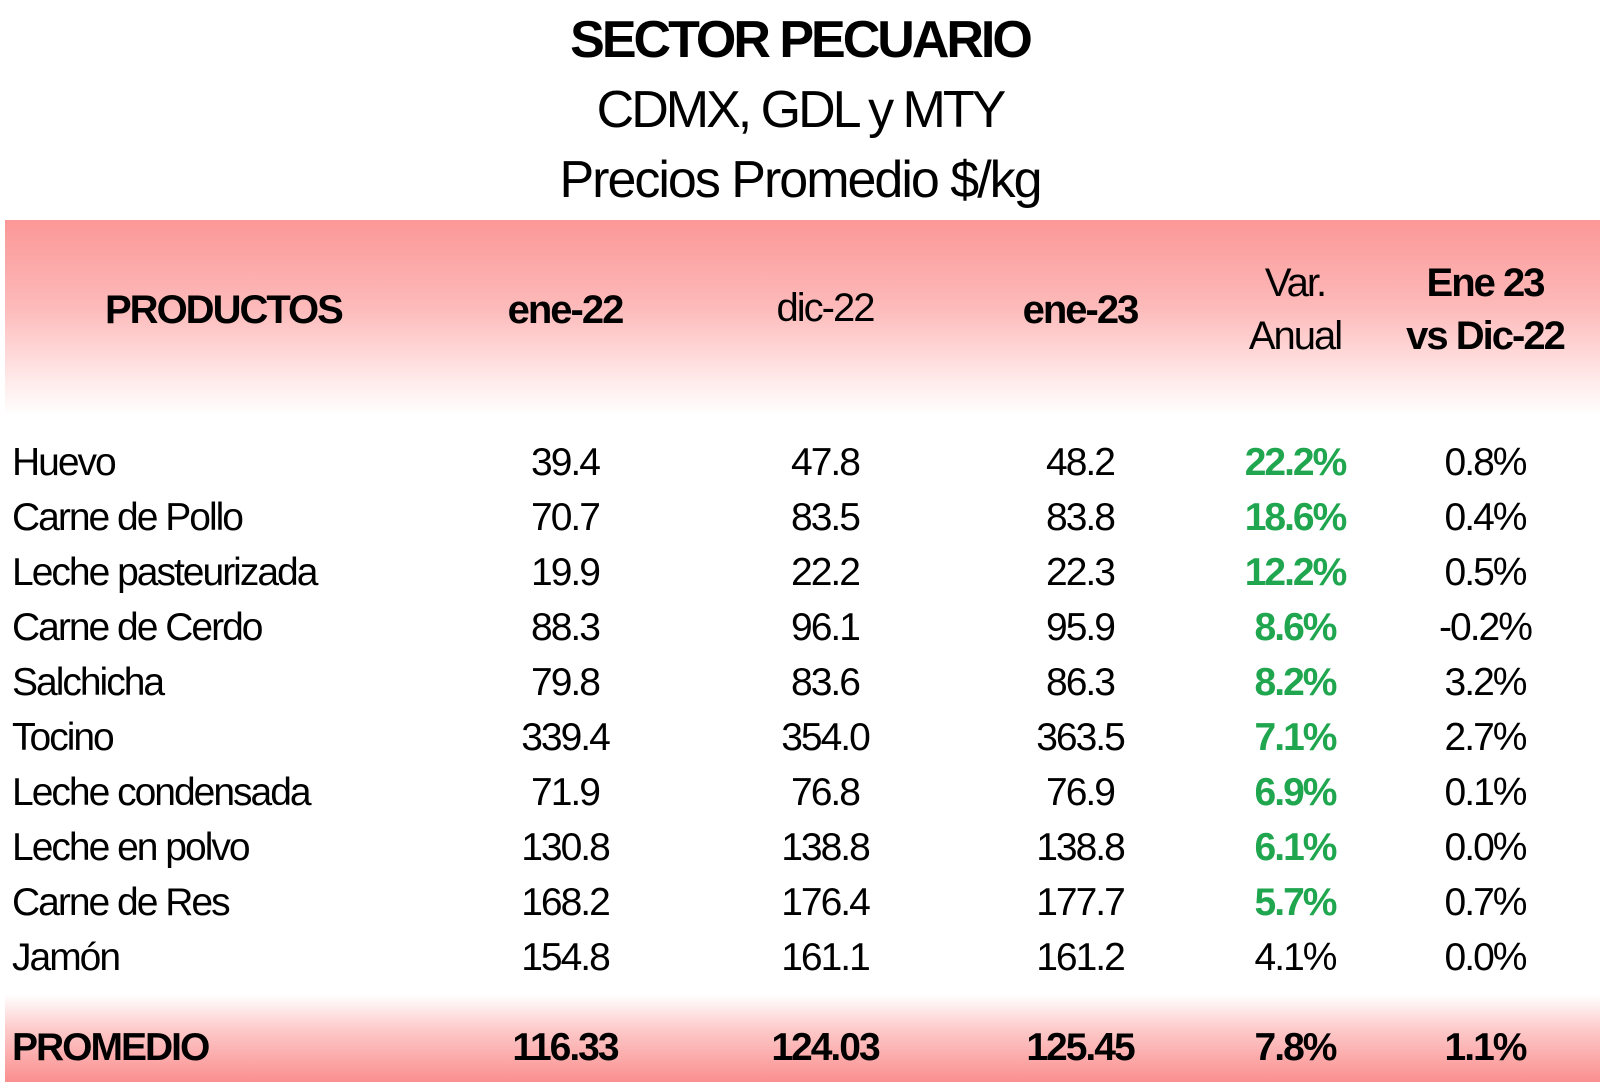 The image size is (1600, 1082). What do you see at coordinates (131, 847) in the screenshot?
I see `product-name: Leche en polvo` at bounding box center [131, 847].